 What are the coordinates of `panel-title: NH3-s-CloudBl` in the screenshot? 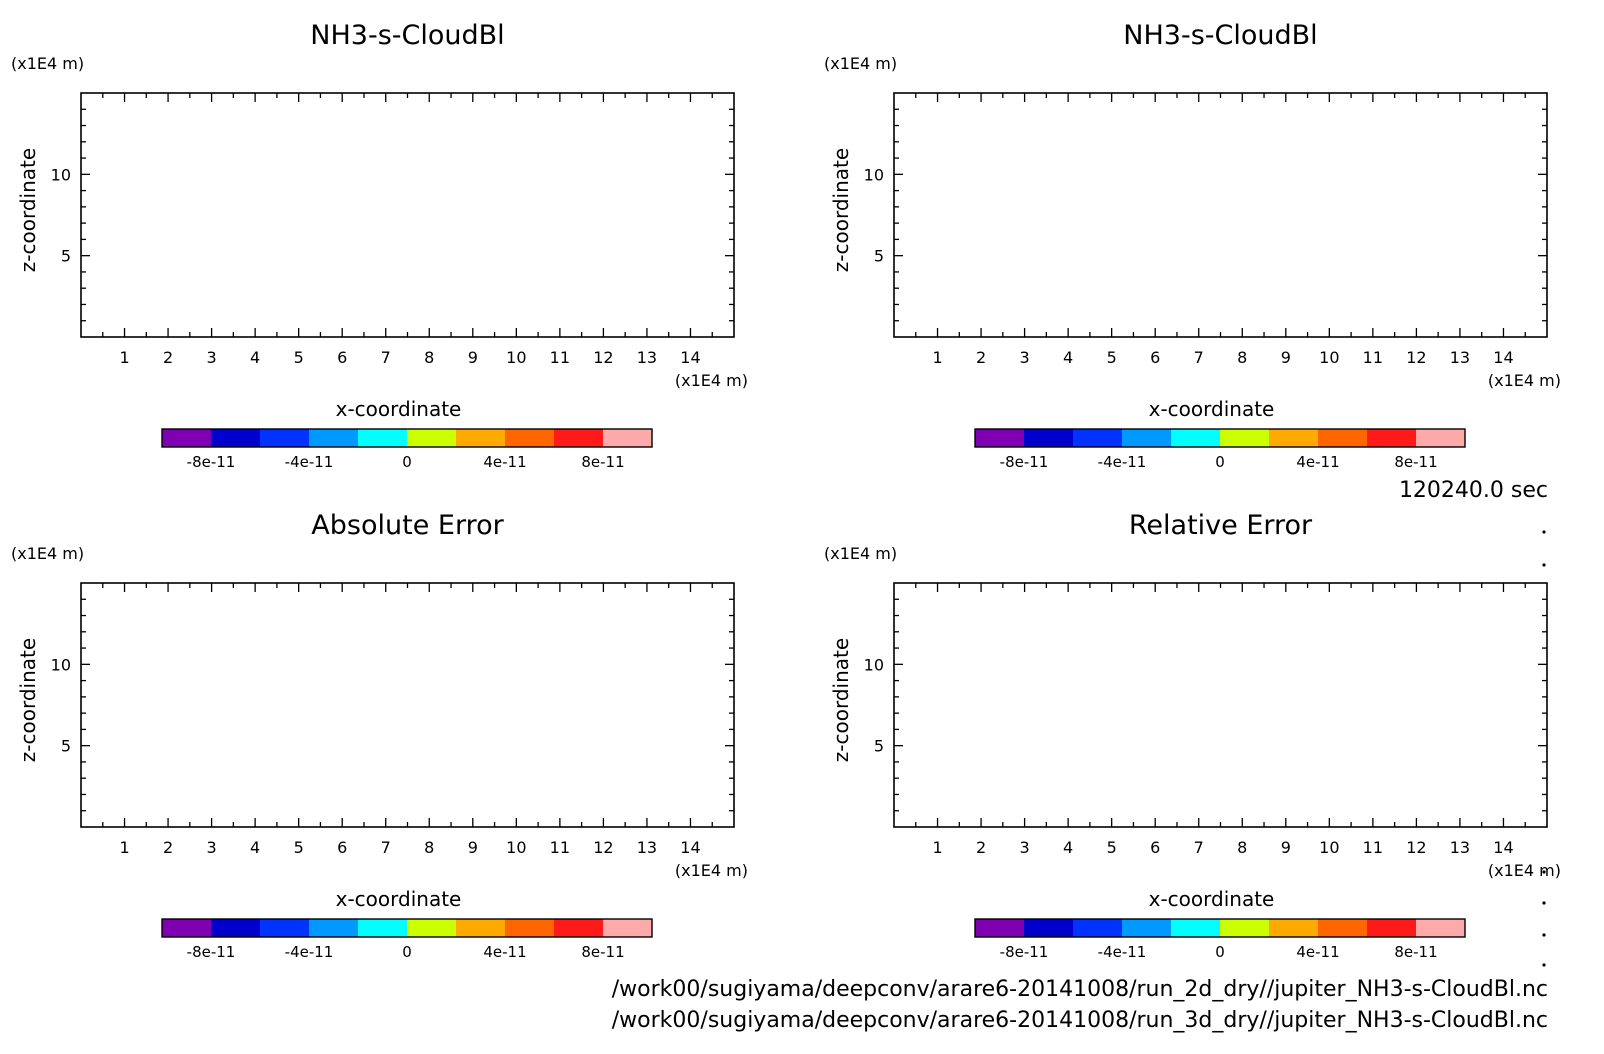 It's located at (1220, 35).